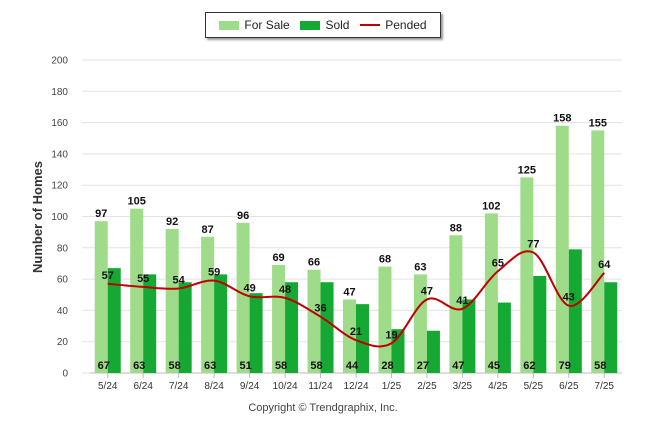 The image size is (646, 434). What do you see at coordinates (462, 301) in the screenshot?
I see `label-pended: 41` at bounding box center [462, 301].